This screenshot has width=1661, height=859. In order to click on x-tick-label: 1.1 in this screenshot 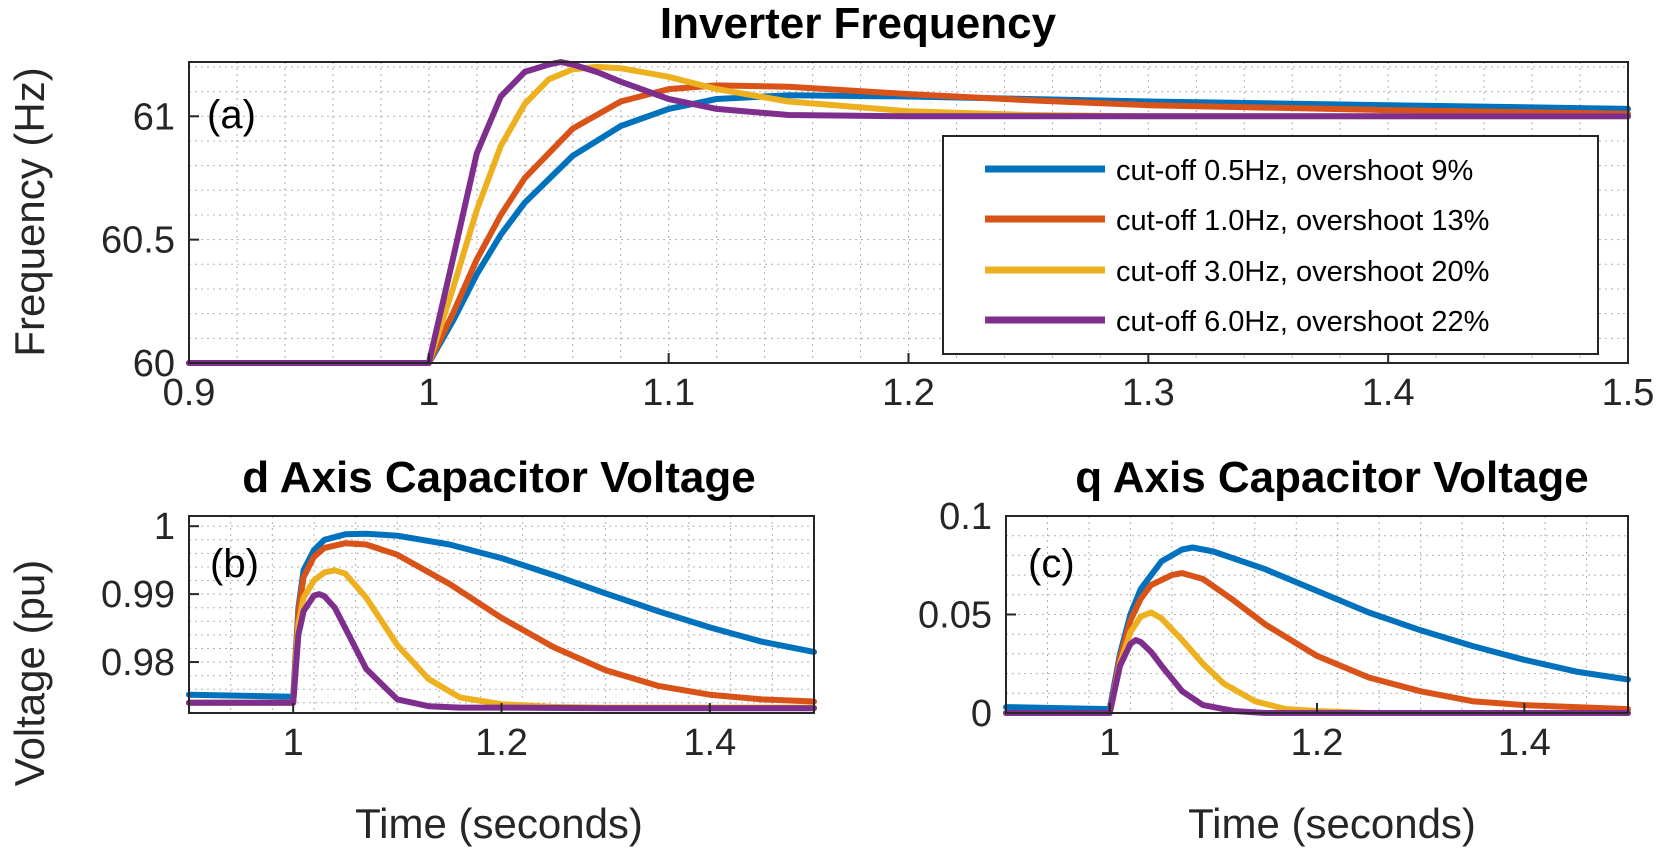, I will do `click(668, 393)`.